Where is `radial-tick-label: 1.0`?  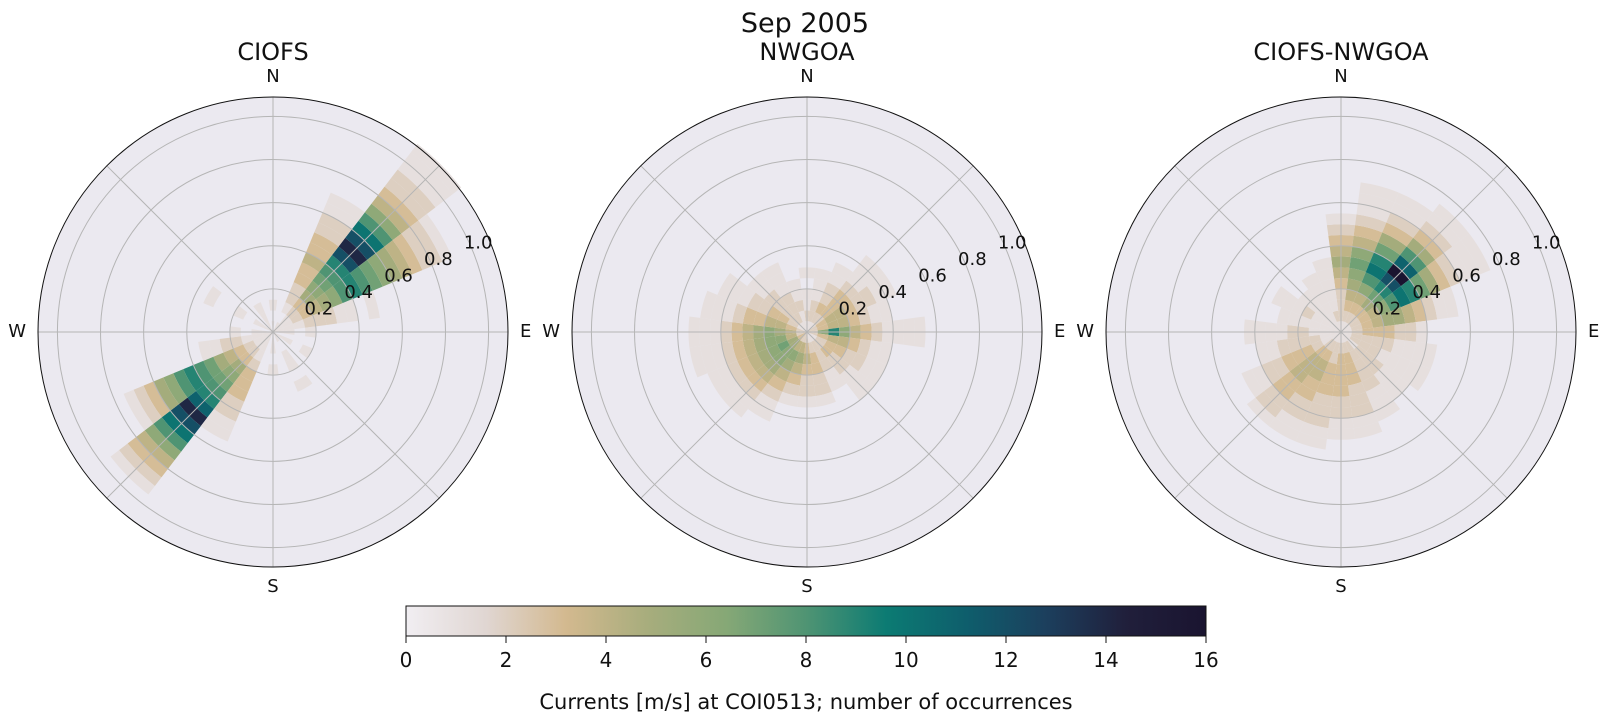
radial-tick-label: 1.0 is located at coordinates (1012, 242).